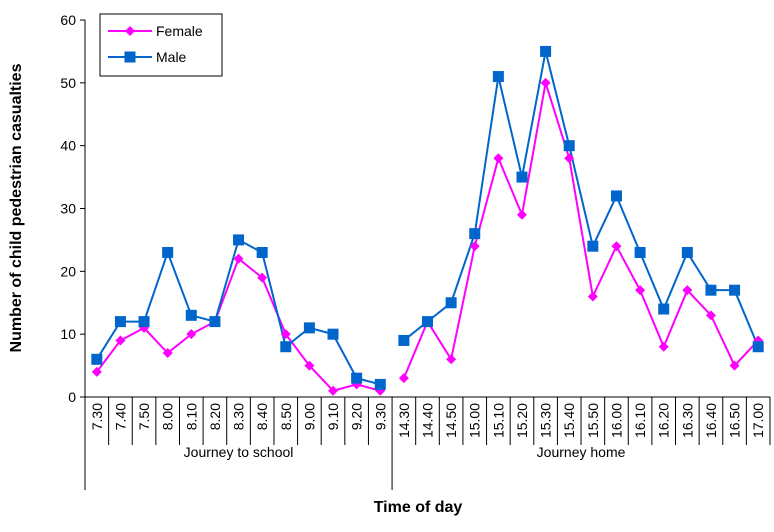  I want to click on x-tick-label: 14.40, so click(428, 420).